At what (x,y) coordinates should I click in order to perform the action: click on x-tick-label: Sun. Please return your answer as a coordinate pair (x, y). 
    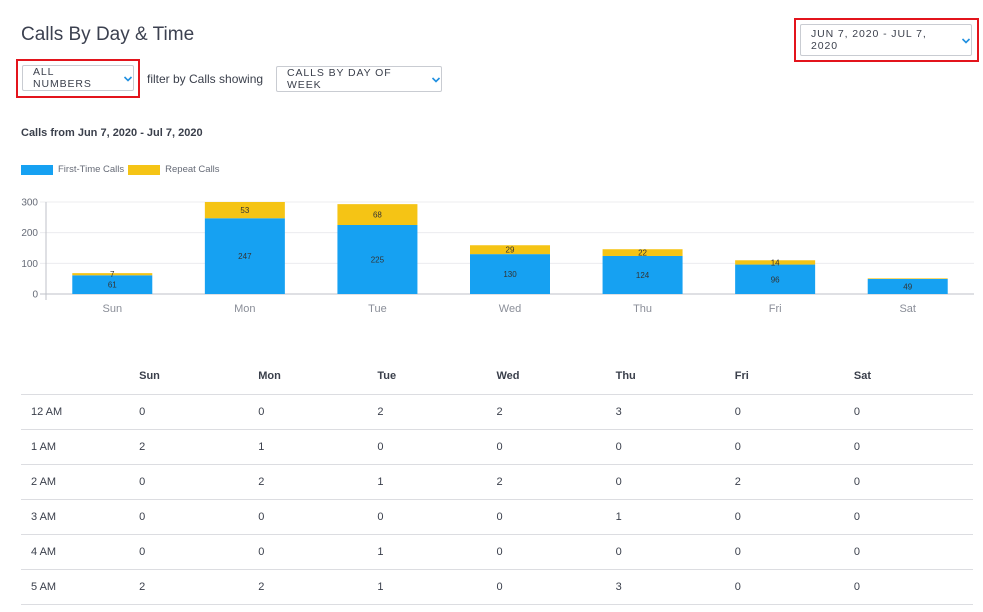
    Looking at the image, I should click on (112, 309).